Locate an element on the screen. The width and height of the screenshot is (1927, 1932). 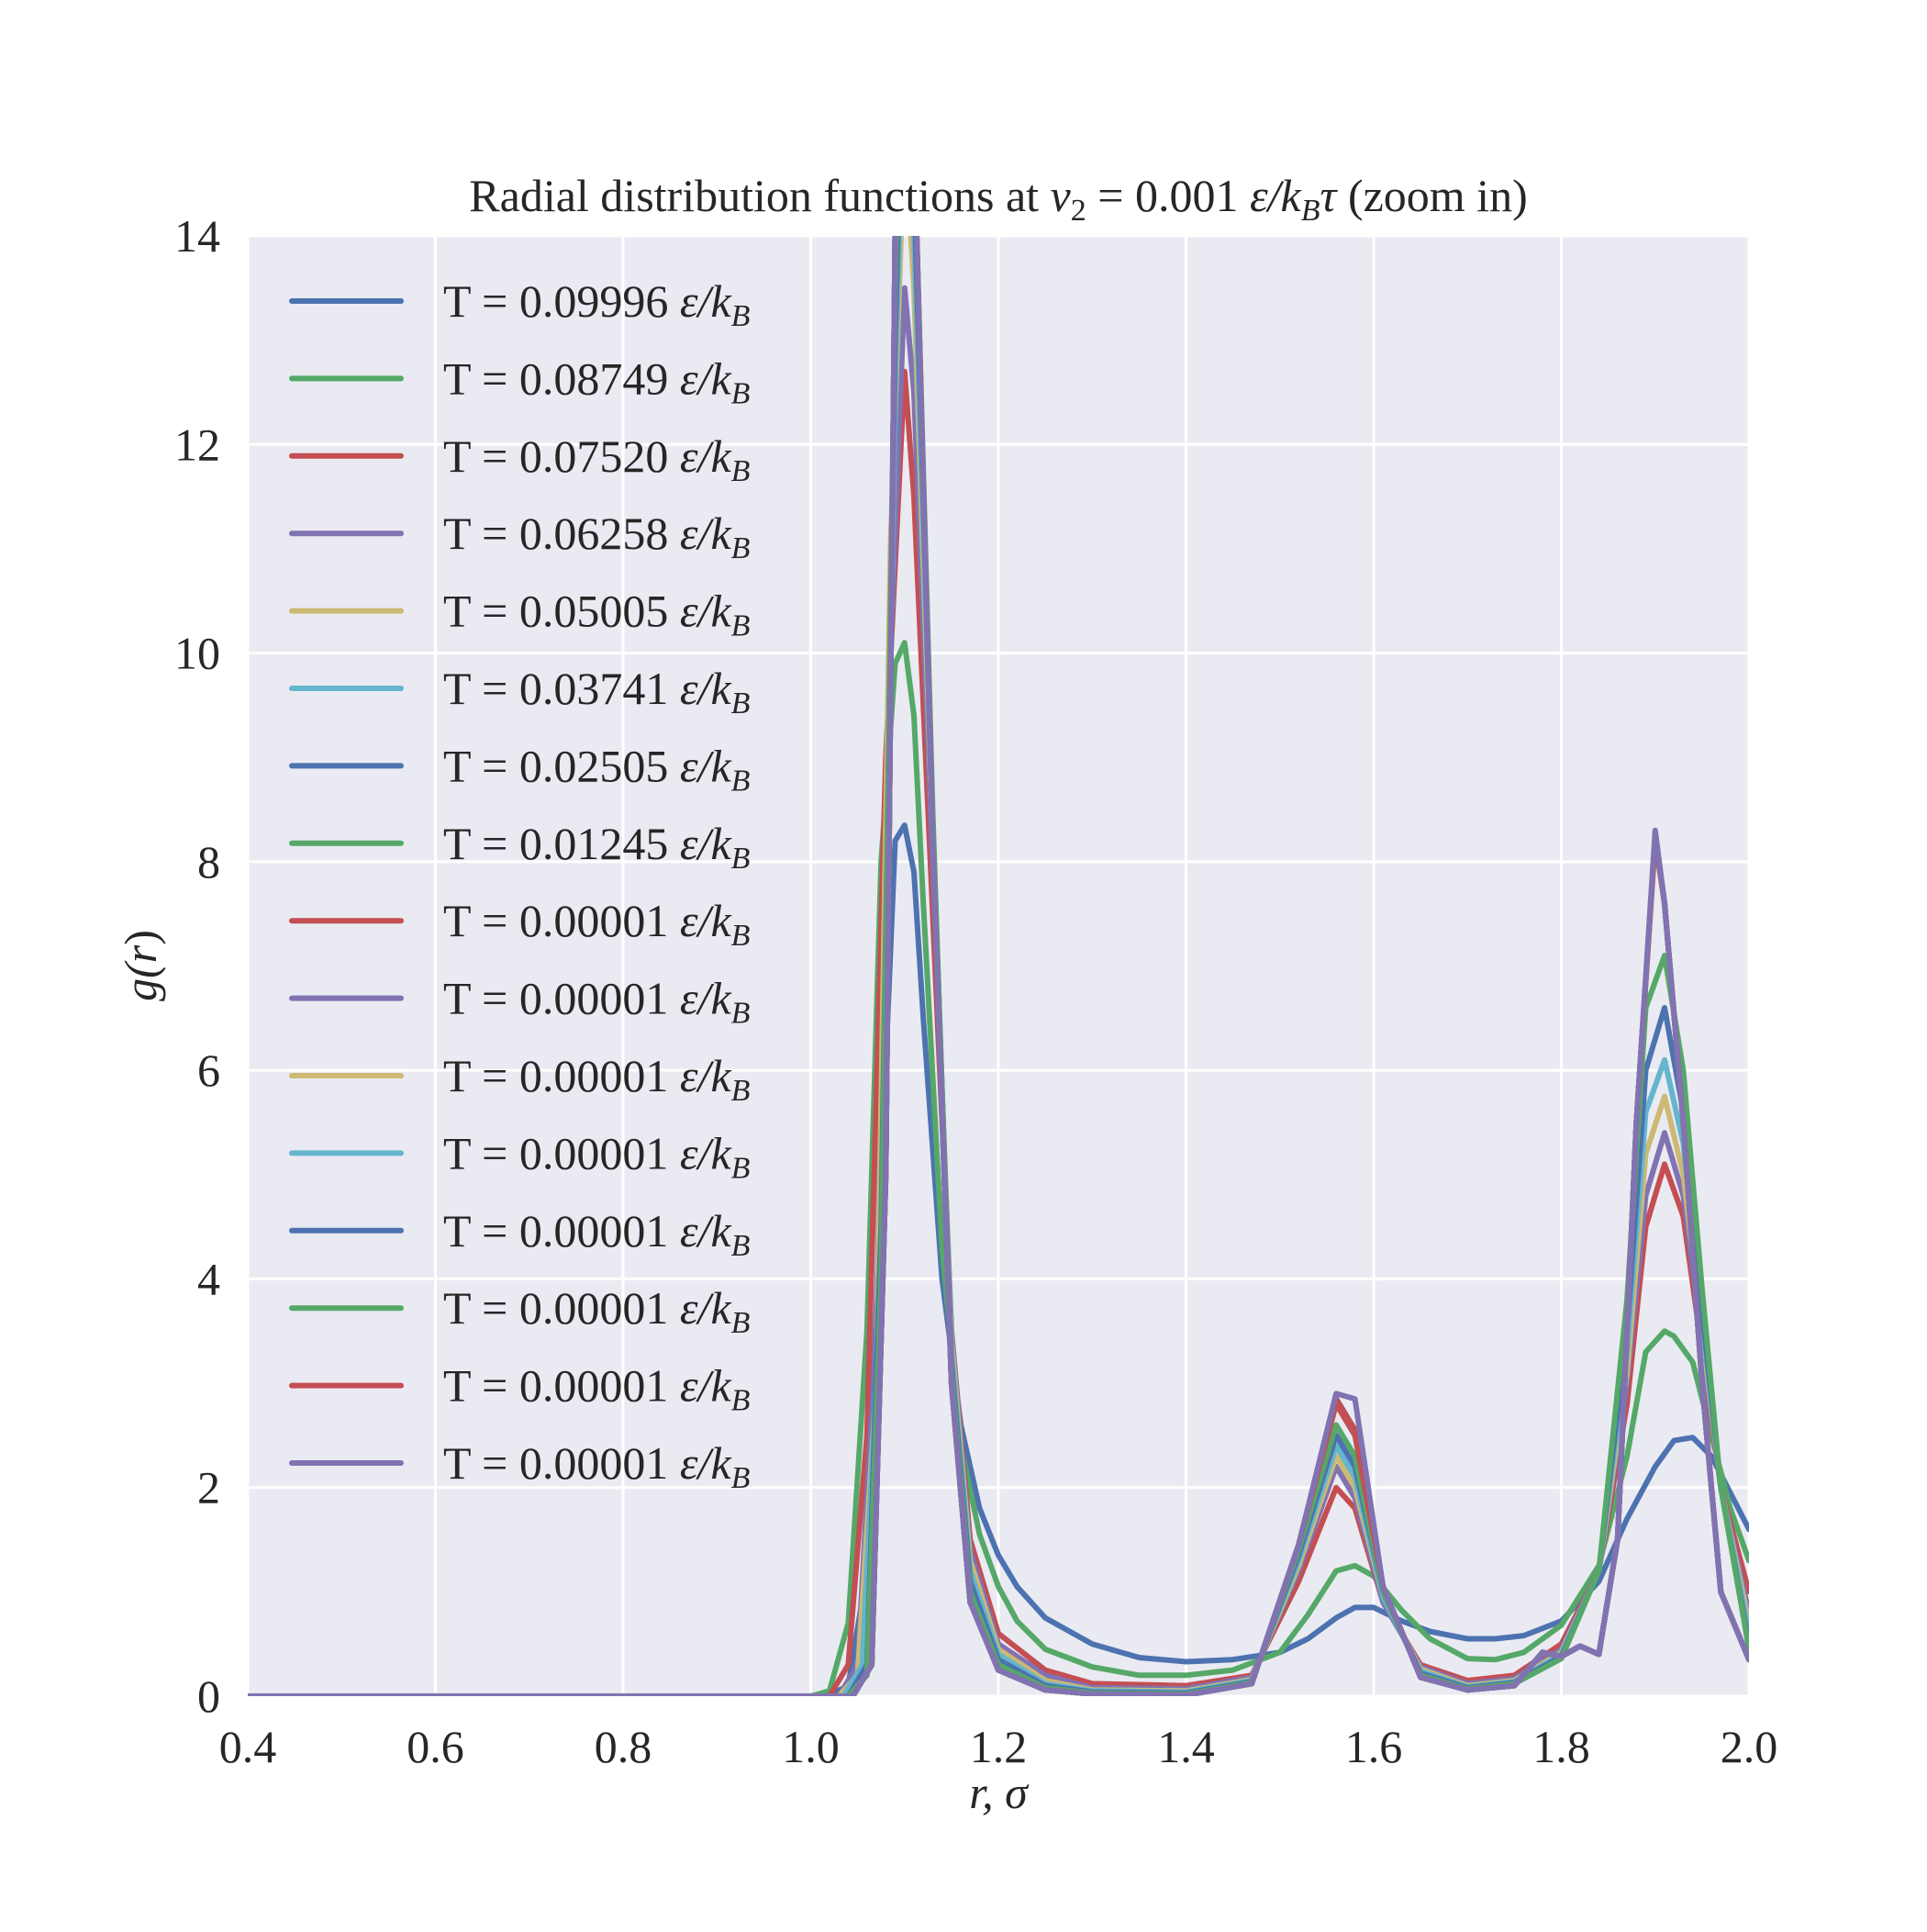
title-value: = 0.001 is located at coordinates (1168, 195).